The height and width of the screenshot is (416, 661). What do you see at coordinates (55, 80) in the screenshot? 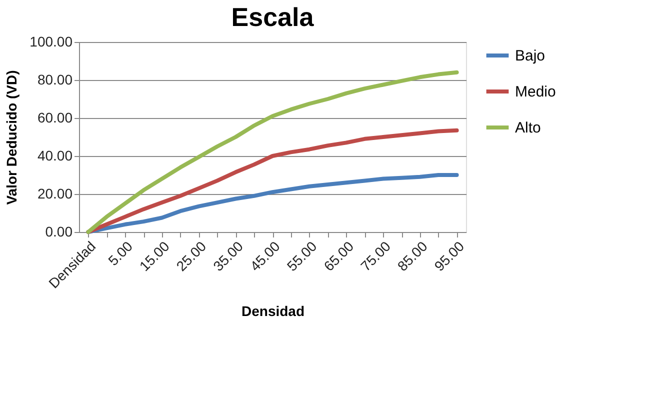
I see `y-tick-label: 80.00` at bounding box center [55, 80].